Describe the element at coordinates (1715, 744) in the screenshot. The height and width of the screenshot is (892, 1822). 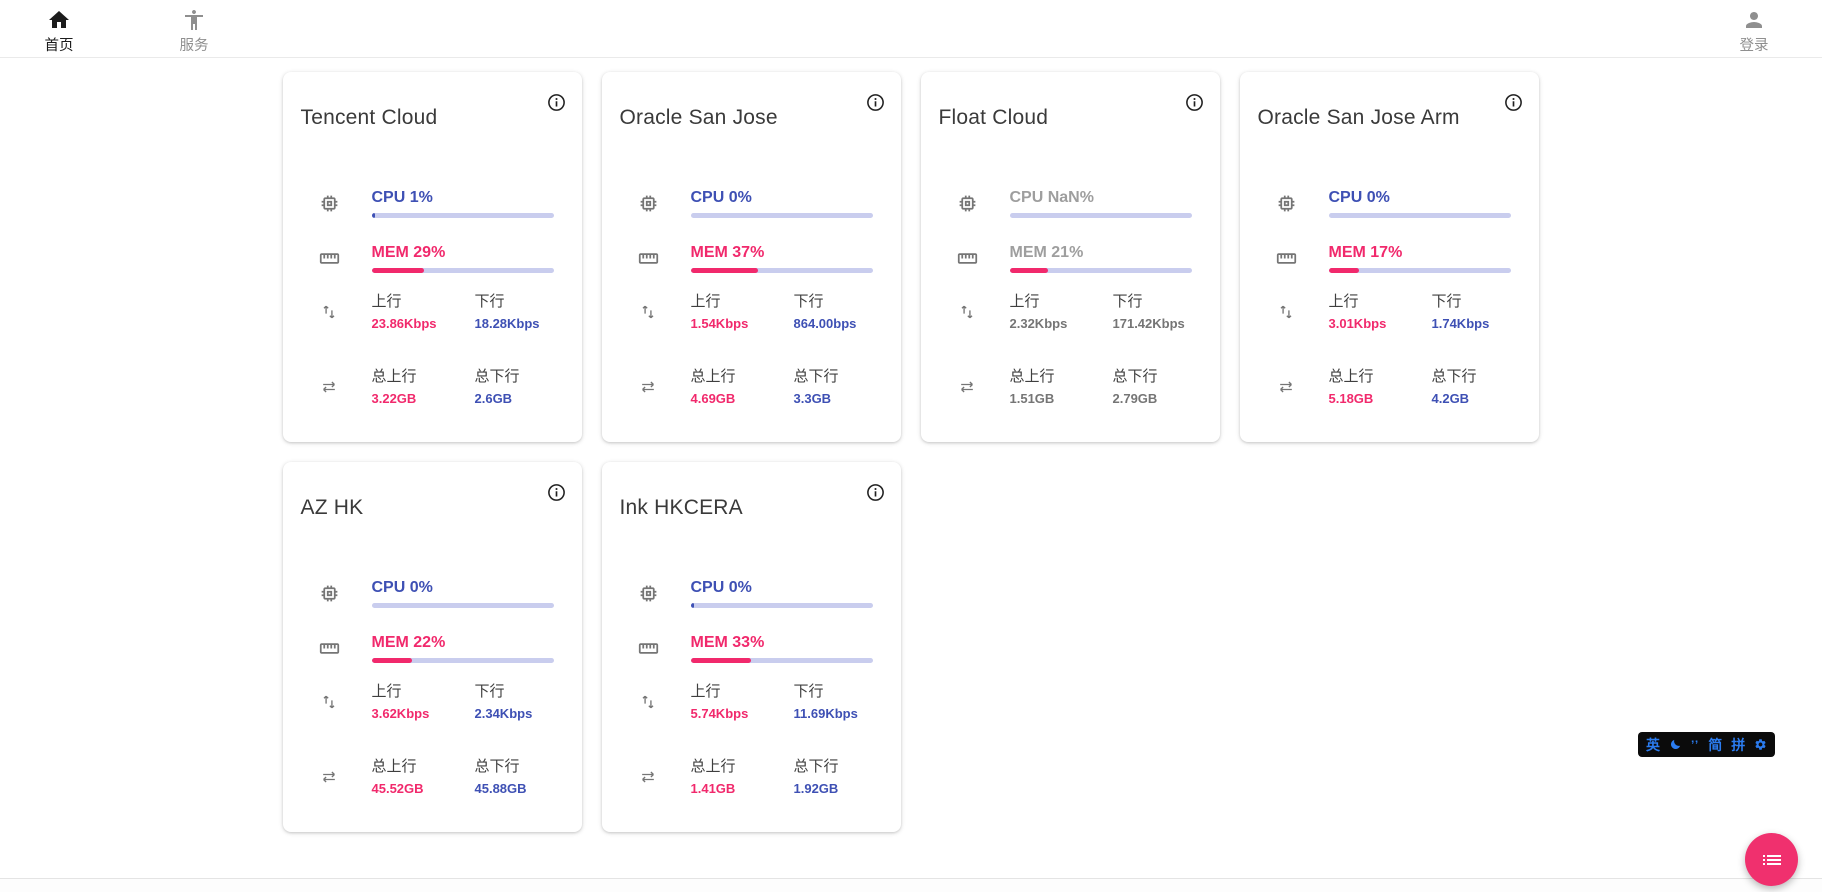
I see `ime-charset-toggle: 简` at that location.